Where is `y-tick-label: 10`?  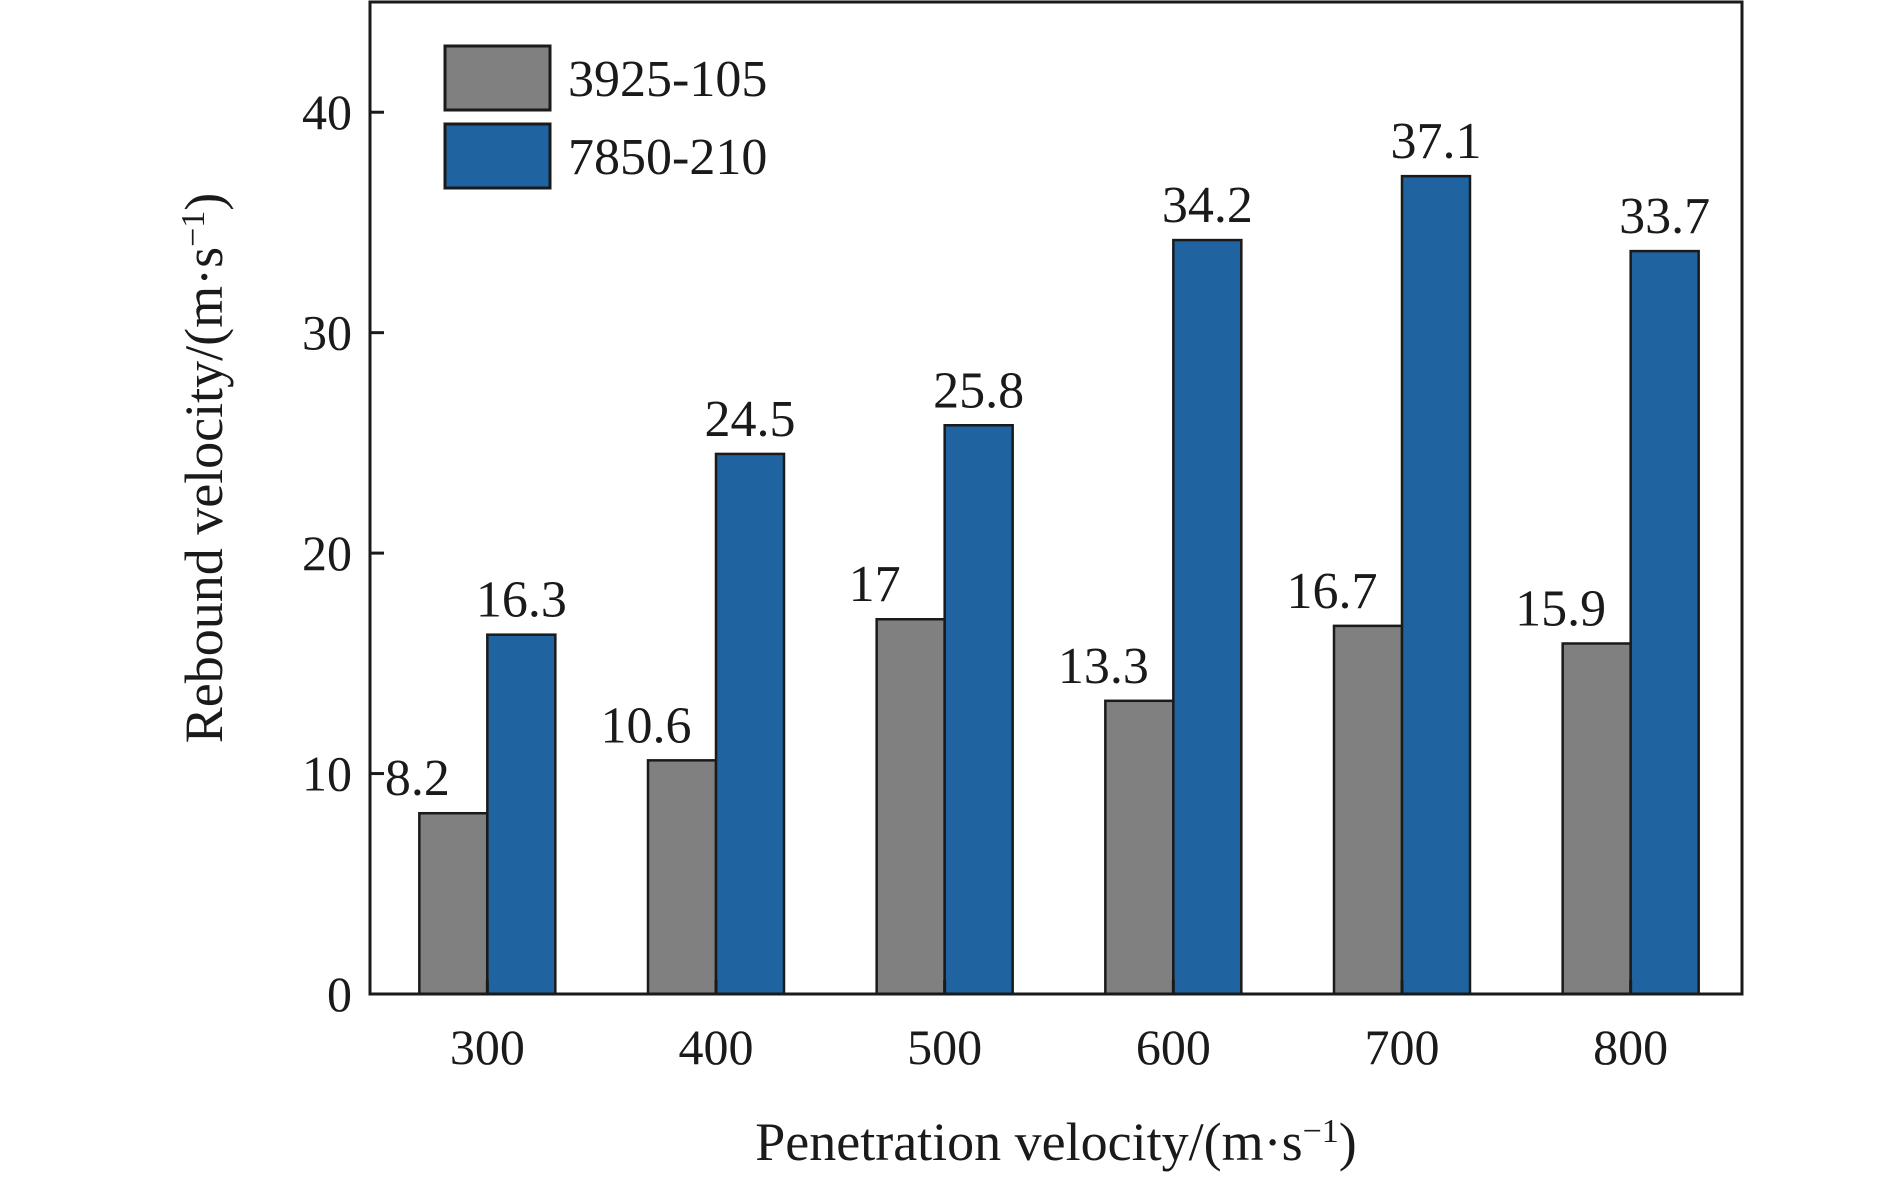 y-tick-label: 10 is located at coordinates (327, 774).